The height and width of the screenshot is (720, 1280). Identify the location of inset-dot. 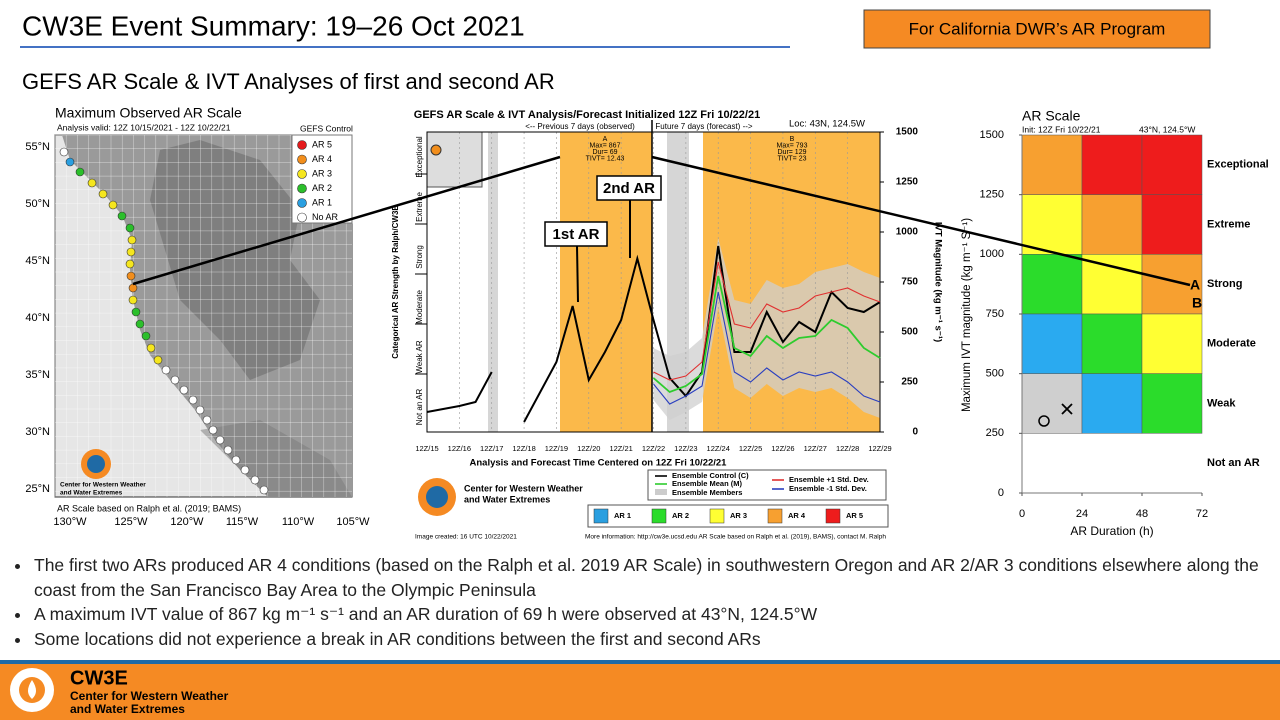
(436, 150).